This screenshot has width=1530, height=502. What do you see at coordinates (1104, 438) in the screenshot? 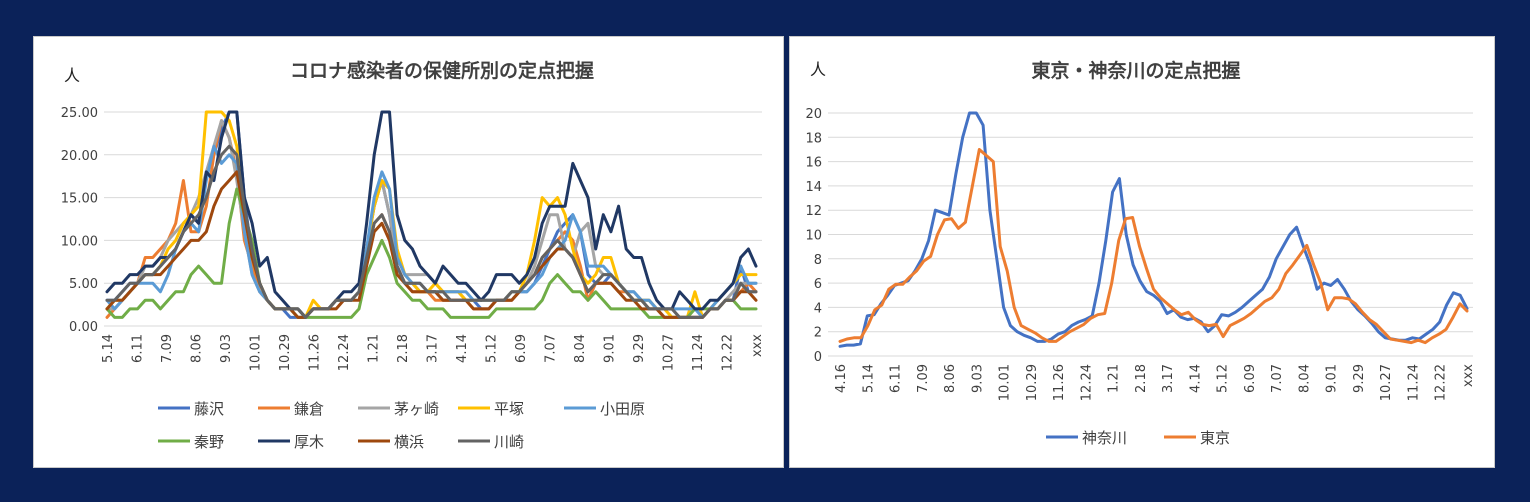
I see `legend-label: 神奈川` at bounding box center [1104, 438].